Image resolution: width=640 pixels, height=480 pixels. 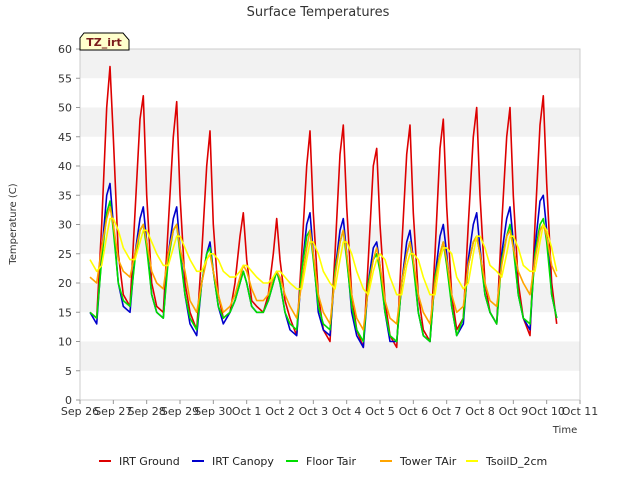 What do you see at coordinates (414, 411) in the screenshot?
I see `x-tick-label: Oct 6` at bounding box center [414, 411].